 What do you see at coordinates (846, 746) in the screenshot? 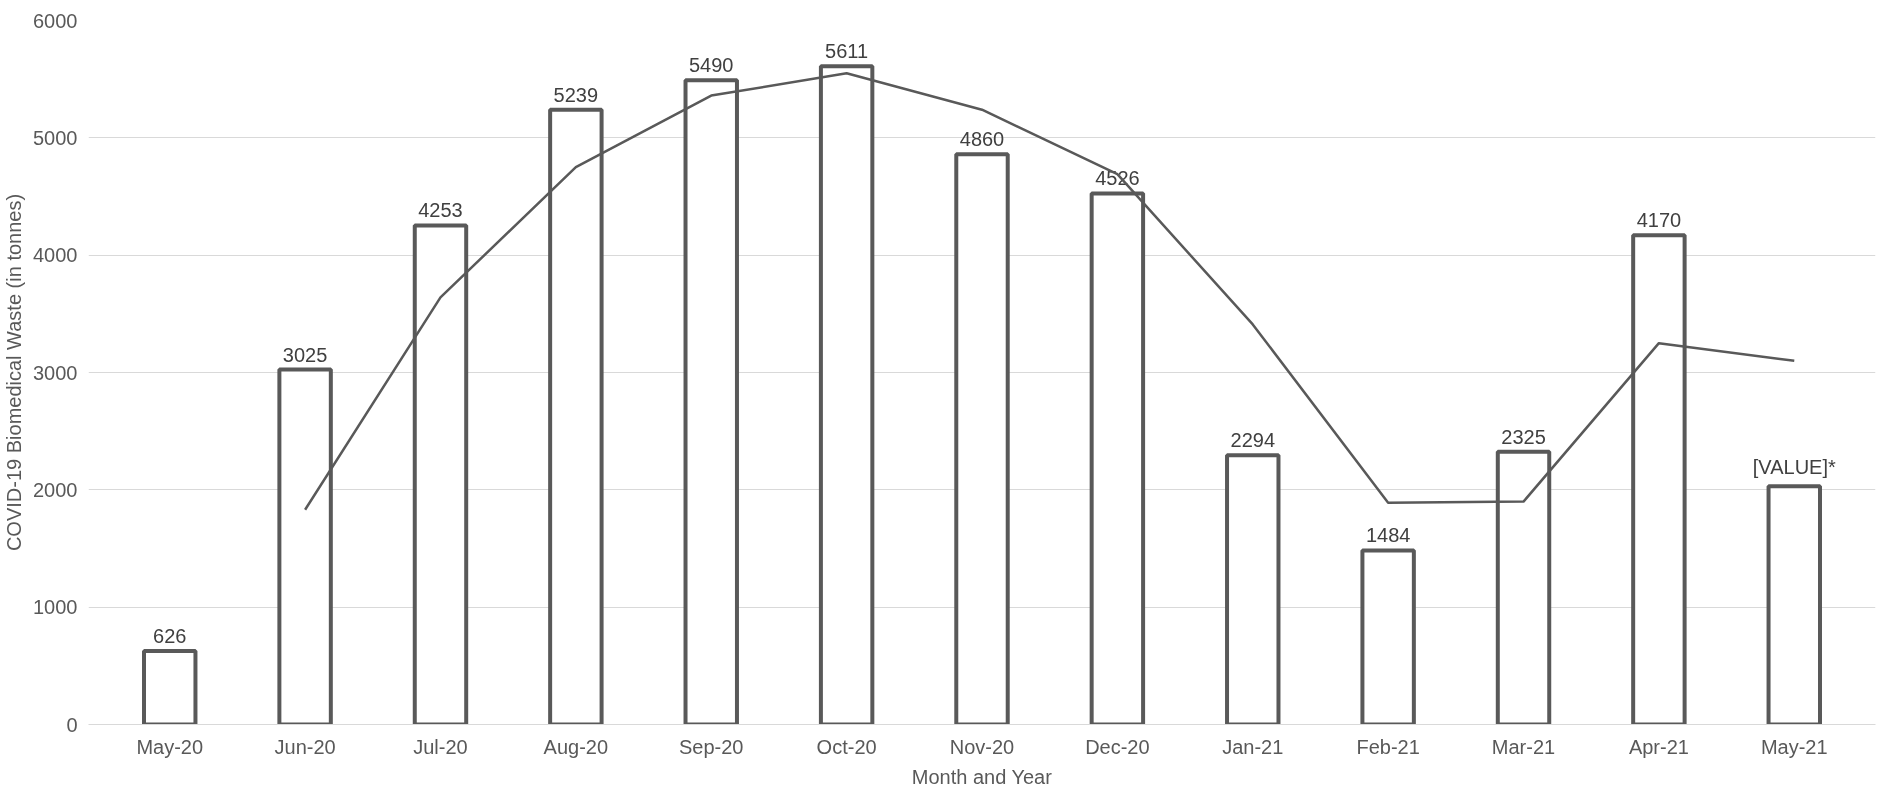
I see `x-tick-label: Oct-20` at bounding box center [846, 746].